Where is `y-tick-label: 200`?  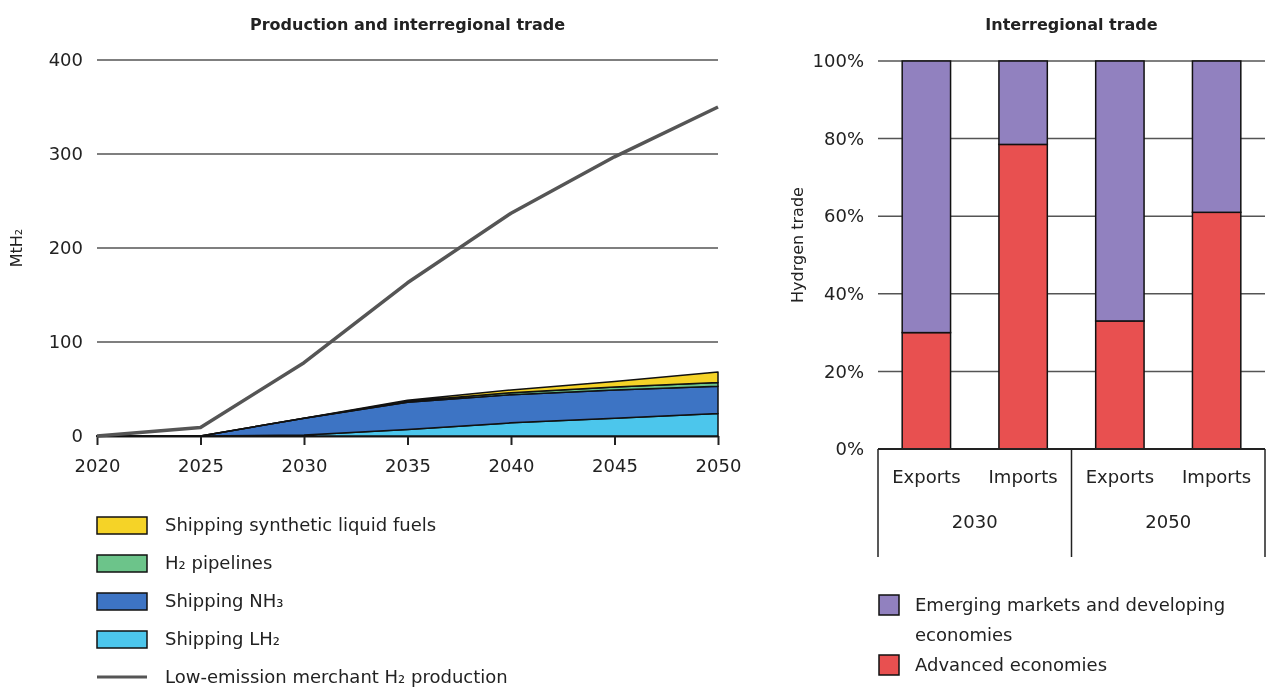 y-tick-label: 200 is located at coordinates (65, 248).